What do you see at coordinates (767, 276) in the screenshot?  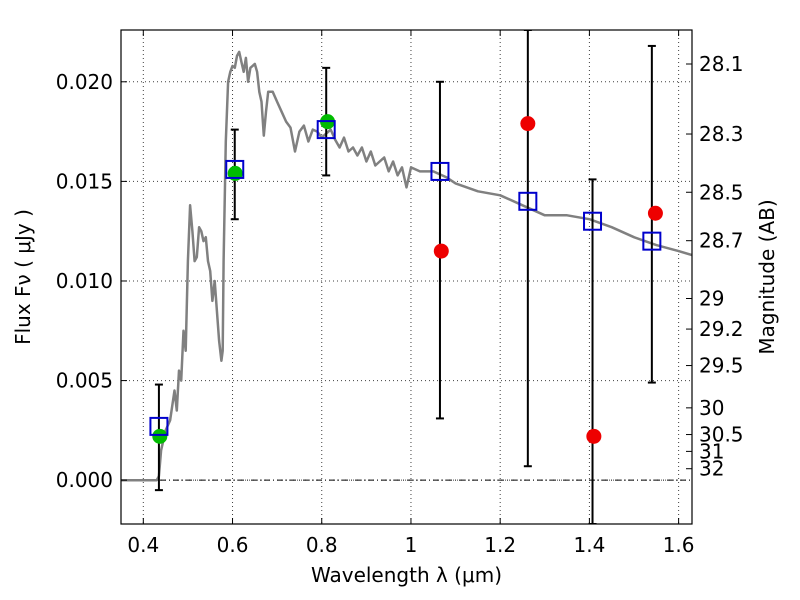 I see `y2-axis-label: Magnitude (AB)` at bounding box center [767, 276].